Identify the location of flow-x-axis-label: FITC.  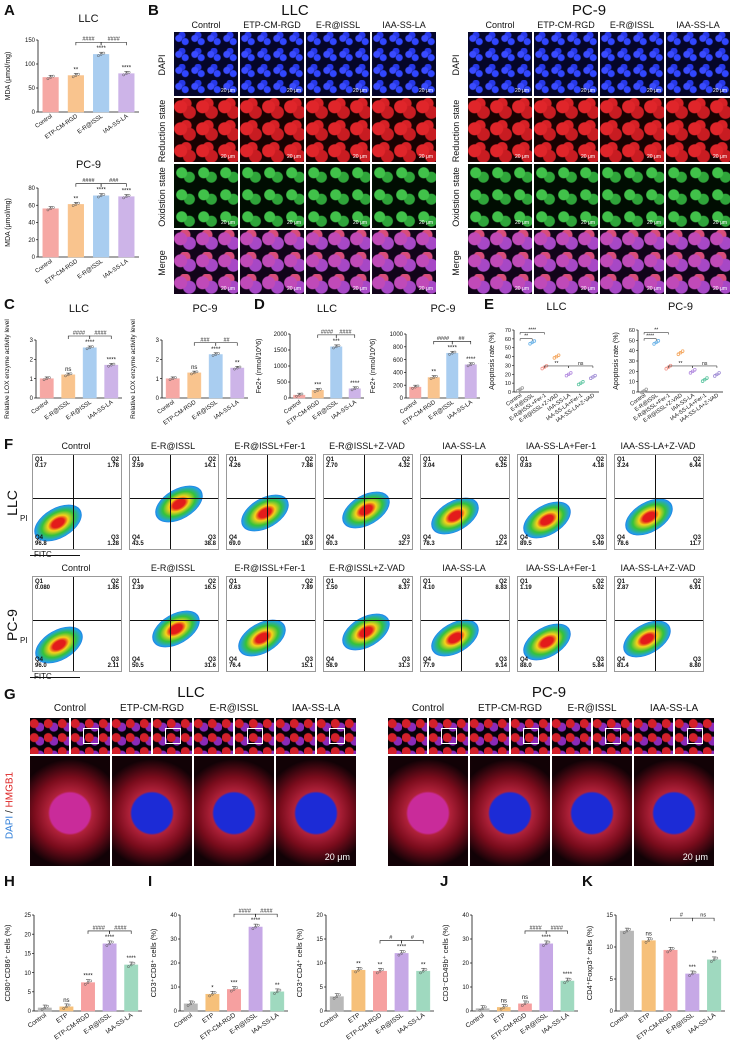
(43, 676).